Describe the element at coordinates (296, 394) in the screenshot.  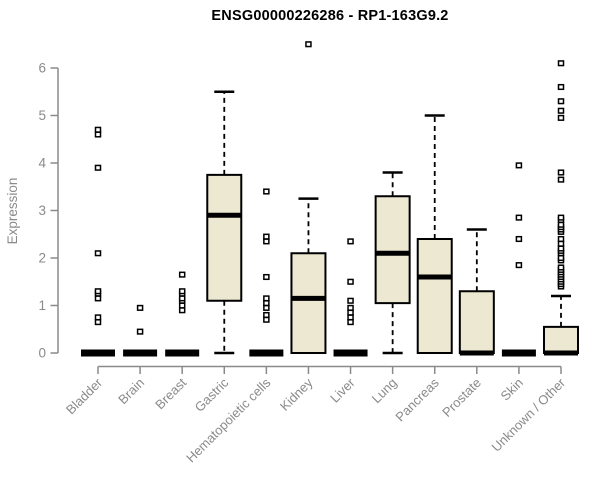
I see `x-tick-label-kidney: Kidney` at that location.